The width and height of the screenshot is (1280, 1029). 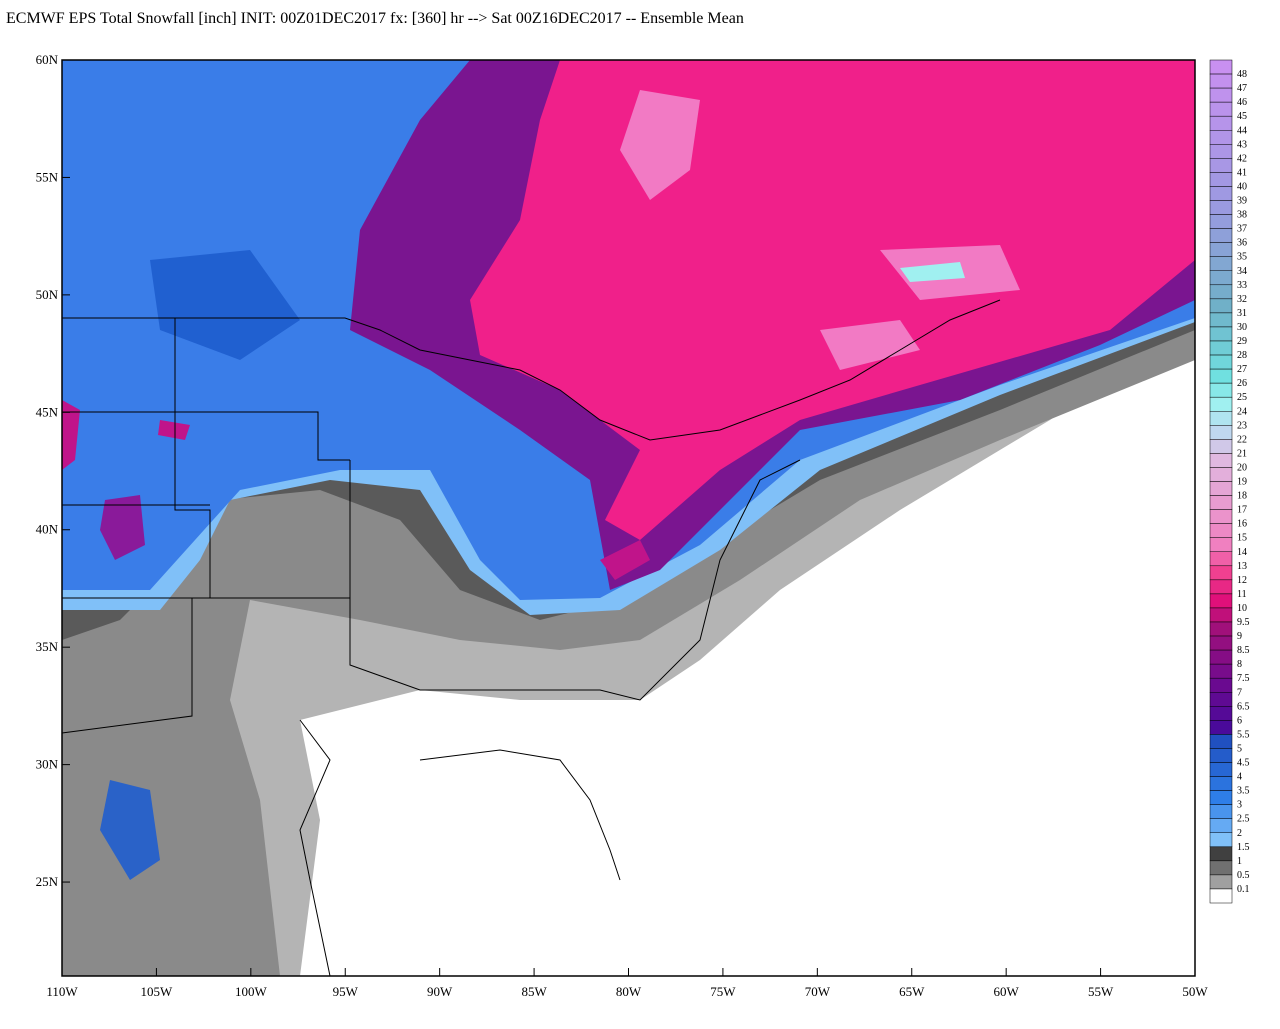 What do you see at coordinates (1242, 158) in the screenshot?
I see `colorbar-label: 42` at bounding box center [1242, 158].